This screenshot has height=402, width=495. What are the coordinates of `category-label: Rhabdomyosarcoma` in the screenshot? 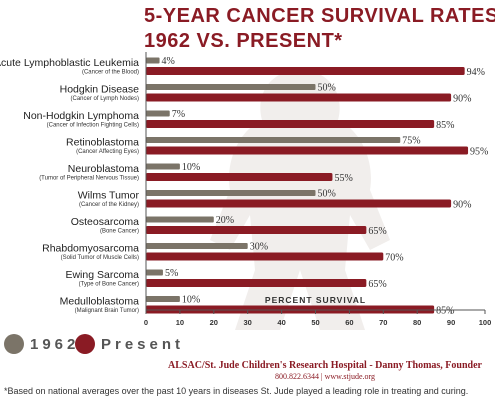 It's located at (90, 249).